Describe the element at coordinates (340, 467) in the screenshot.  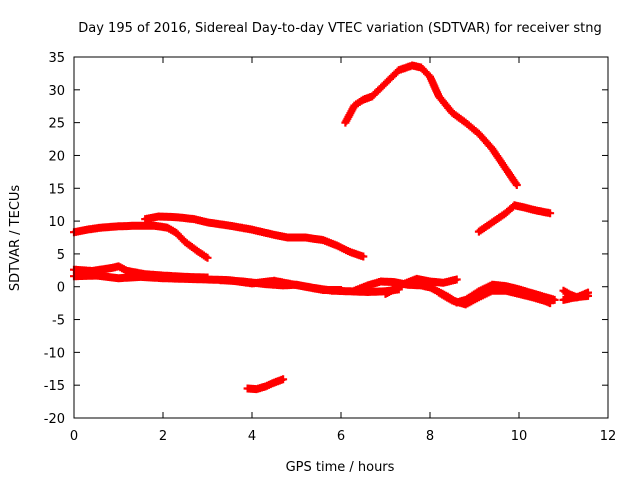
I see `x-axis-label: GPS time / hours` at that location.